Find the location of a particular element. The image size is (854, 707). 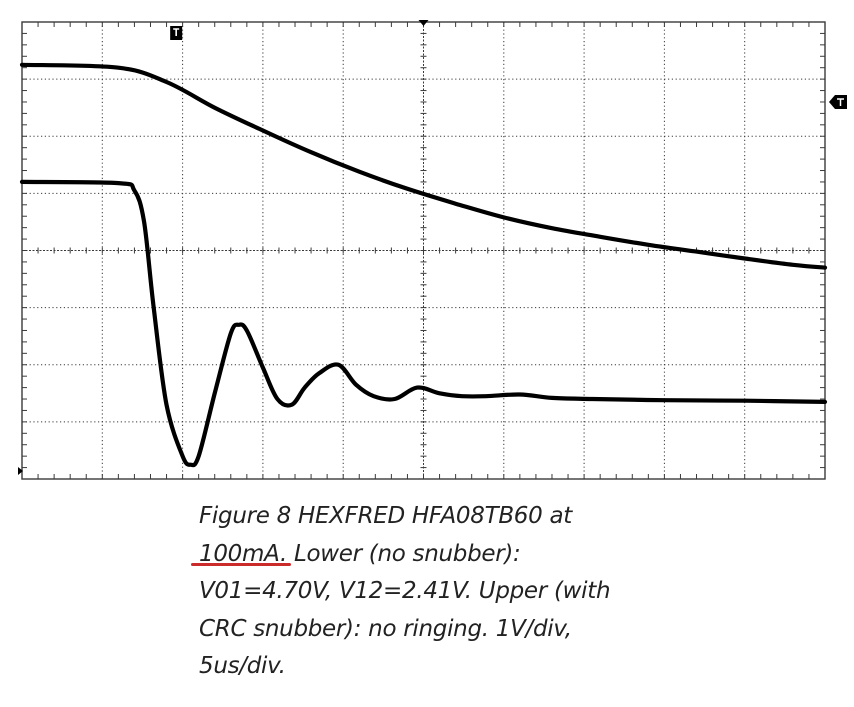

caption-line-2-rest: Lower (no snubber): is located at coordinates (403, 553).